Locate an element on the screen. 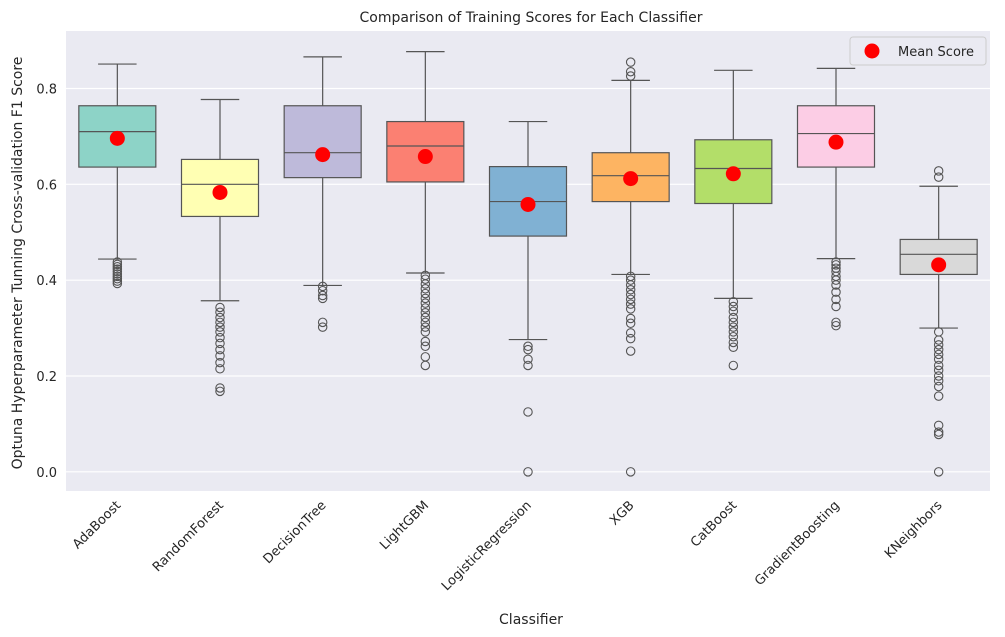  x-tick-label: LogisticRegression is located at coordinates (487, 546).